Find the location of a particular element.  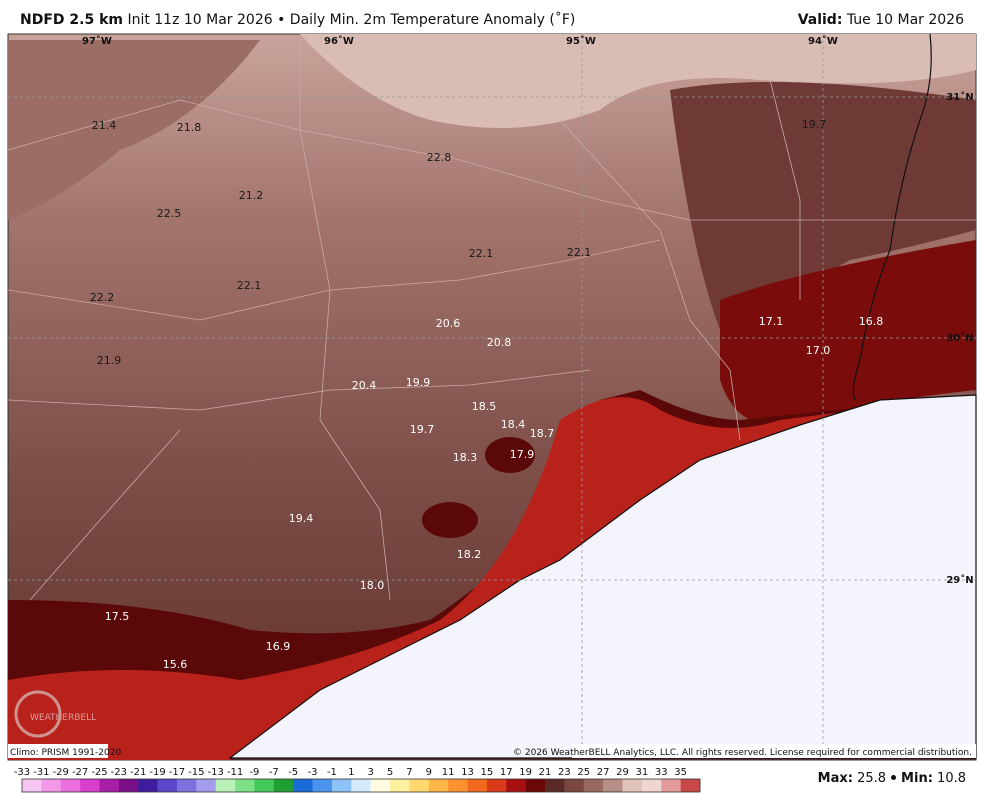

longitude-label: 95˚W is located at coordinates (581, 41).